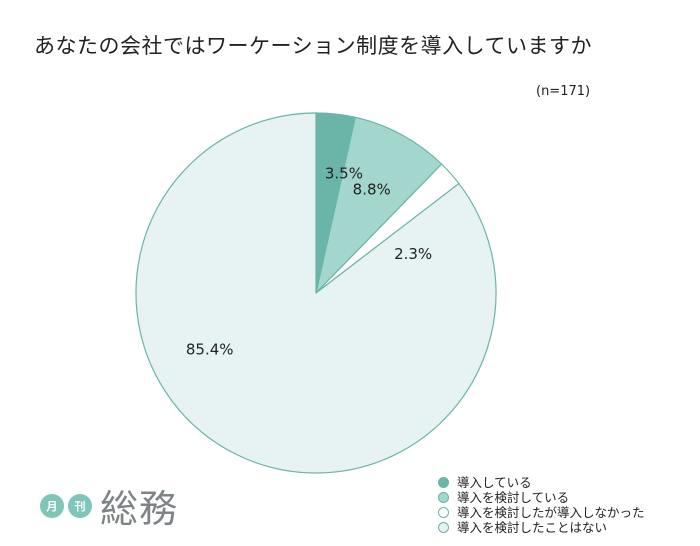  Describe the element at coordinates (413, 254) in the screenshot. I see `slice-value-label: 2.3%` at that location.